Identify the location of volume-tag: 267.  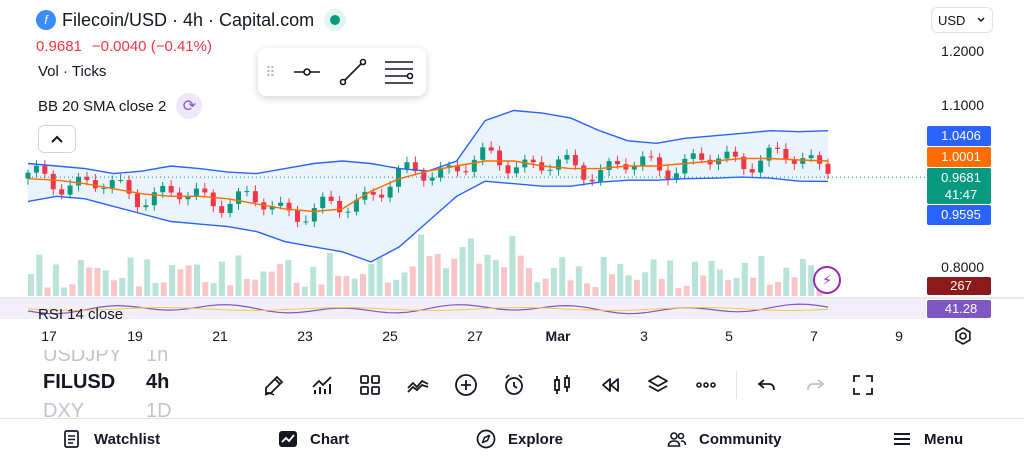
(959, 286).